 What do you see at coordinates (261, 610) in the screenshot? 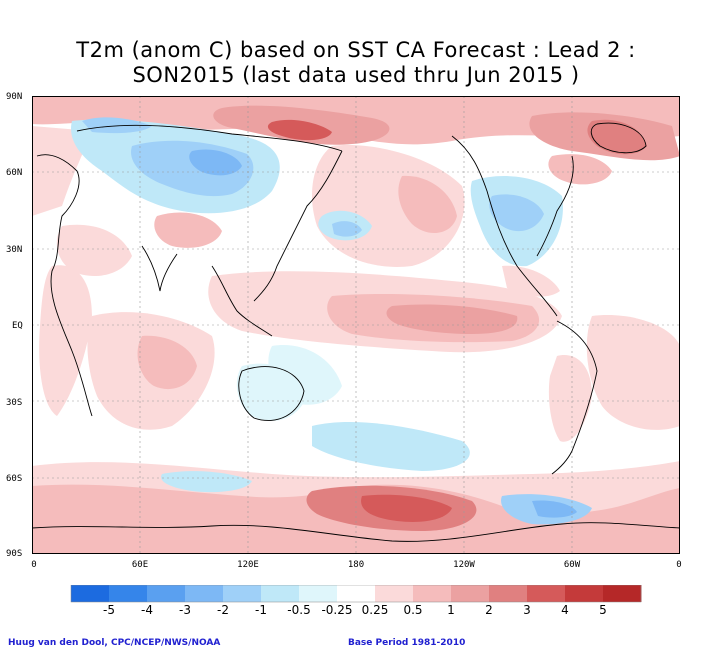
I see `colorbar-tick-label: -1` at bounding box center [261, 610].